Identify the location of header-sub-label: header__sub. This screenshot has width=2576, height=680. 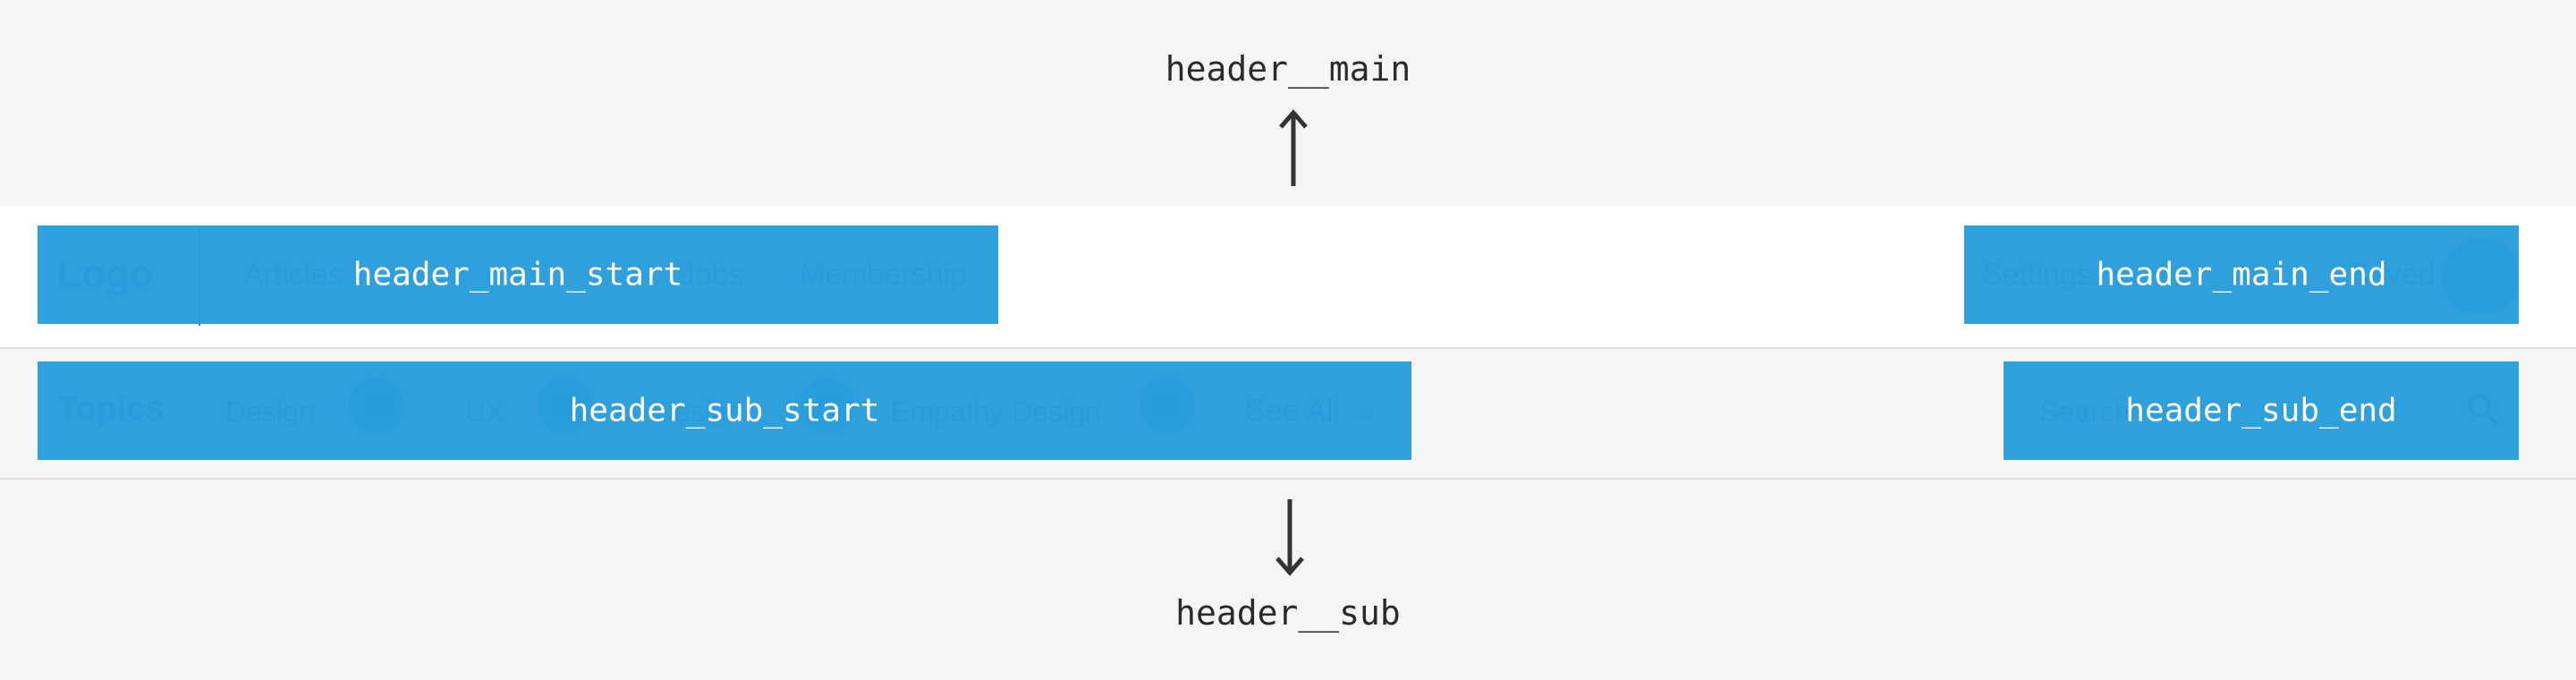
(1288, 613).